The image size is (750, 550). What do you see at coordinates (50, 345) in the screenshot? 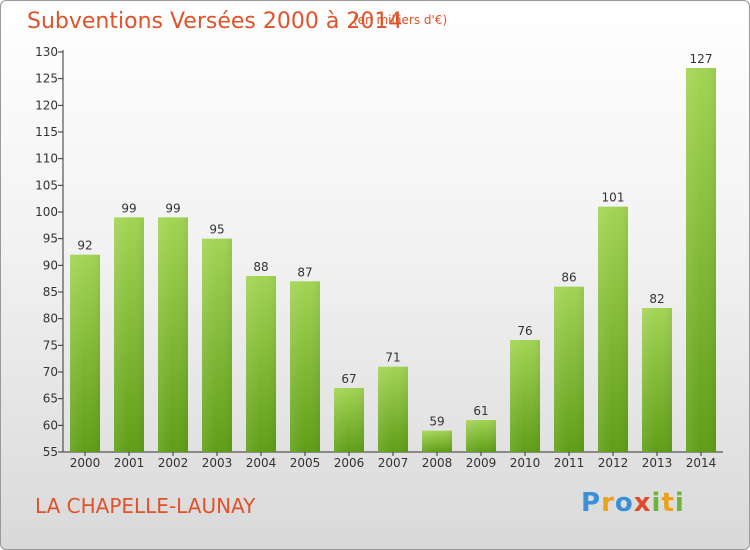
I see `y-tick-label: 75` at bounding box center [50, 345].